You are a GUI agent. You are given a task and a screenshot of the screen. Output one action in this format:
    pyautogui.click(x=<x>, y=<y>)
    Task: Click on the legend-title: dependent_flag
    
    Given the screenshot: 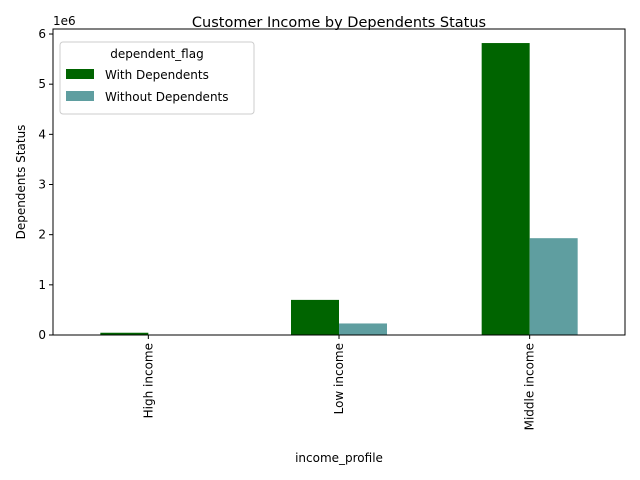 What is the action you would take?
    pyautogui.click(x=156, y=54)
    